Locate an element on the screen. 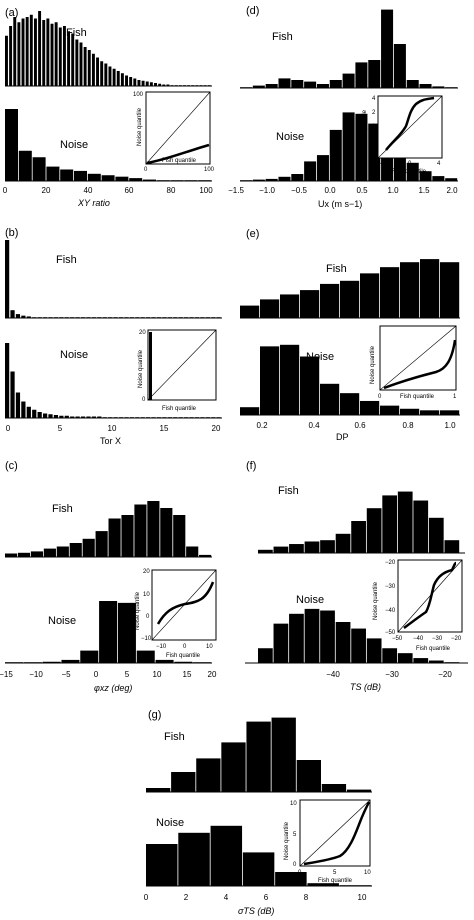 The height and width of the screenshot is (920, 474). x-tick-label: 0 is located at coordinates (146, 897).